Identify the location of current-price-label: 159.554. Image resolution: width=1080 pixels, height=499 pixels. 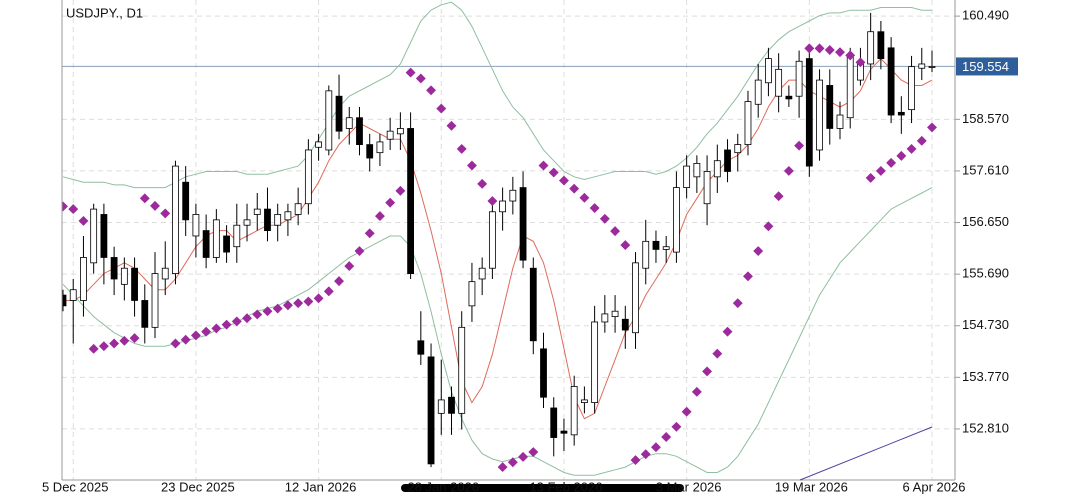
(985, 66).